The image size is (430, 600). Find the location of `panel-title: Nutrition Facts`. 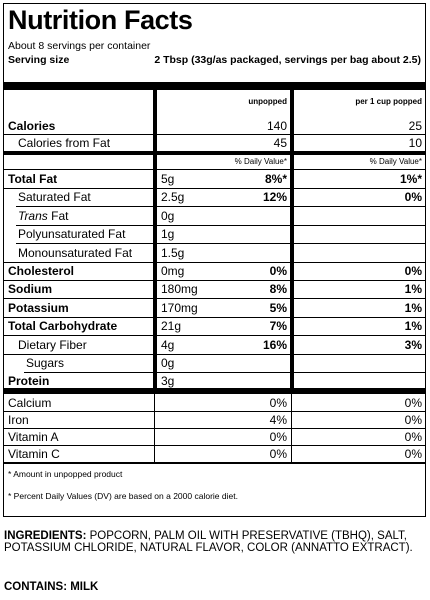

panel-title: Nutrition Facts is located at coordinates (100, 20).